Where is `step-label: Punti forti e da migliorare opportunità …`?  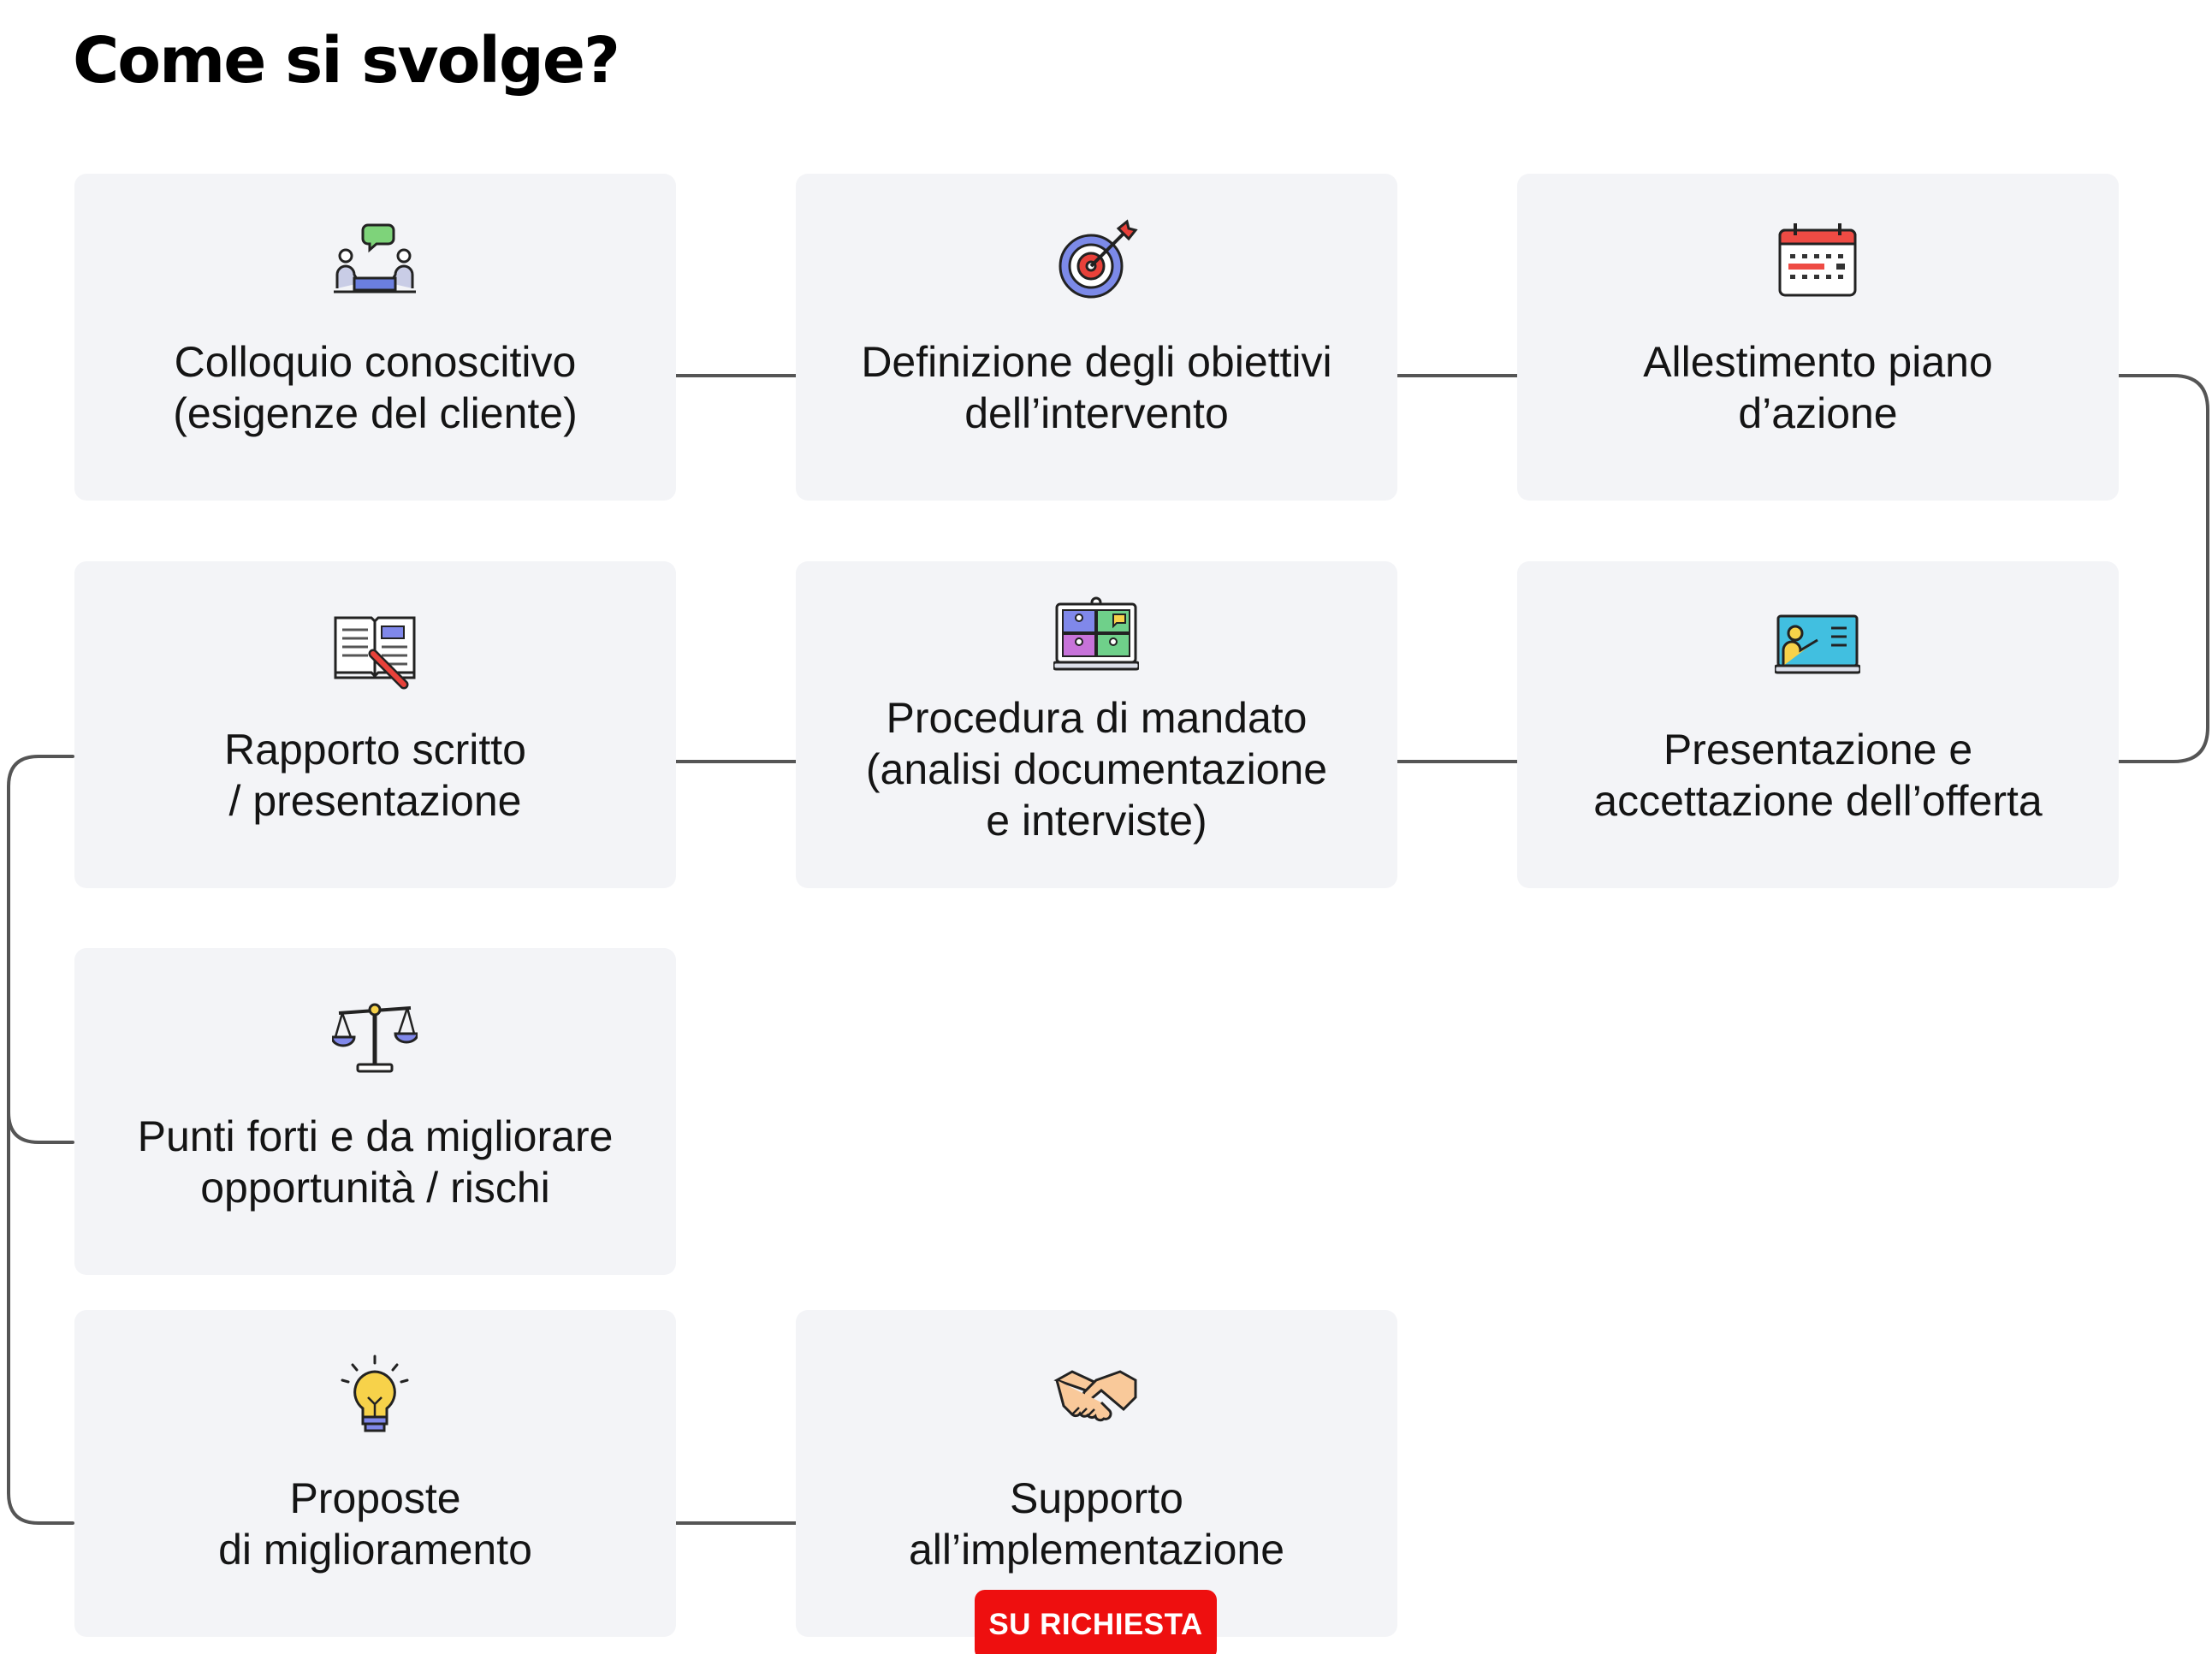
step-label: Punti forti e da migliorare opportunità … is located at coordinates (375, 1162).